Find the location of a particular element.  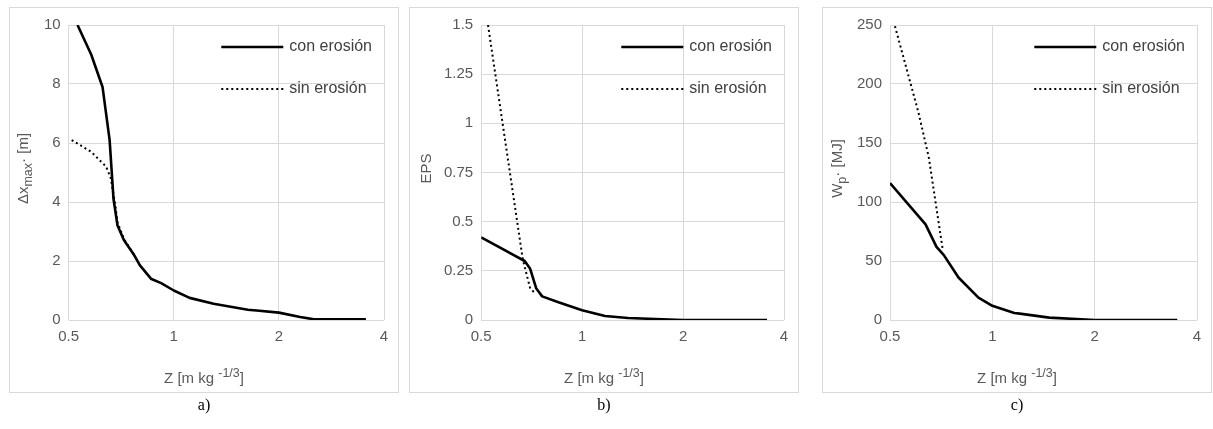

y-tick-label: 150 is located at coordinates (870, 142).